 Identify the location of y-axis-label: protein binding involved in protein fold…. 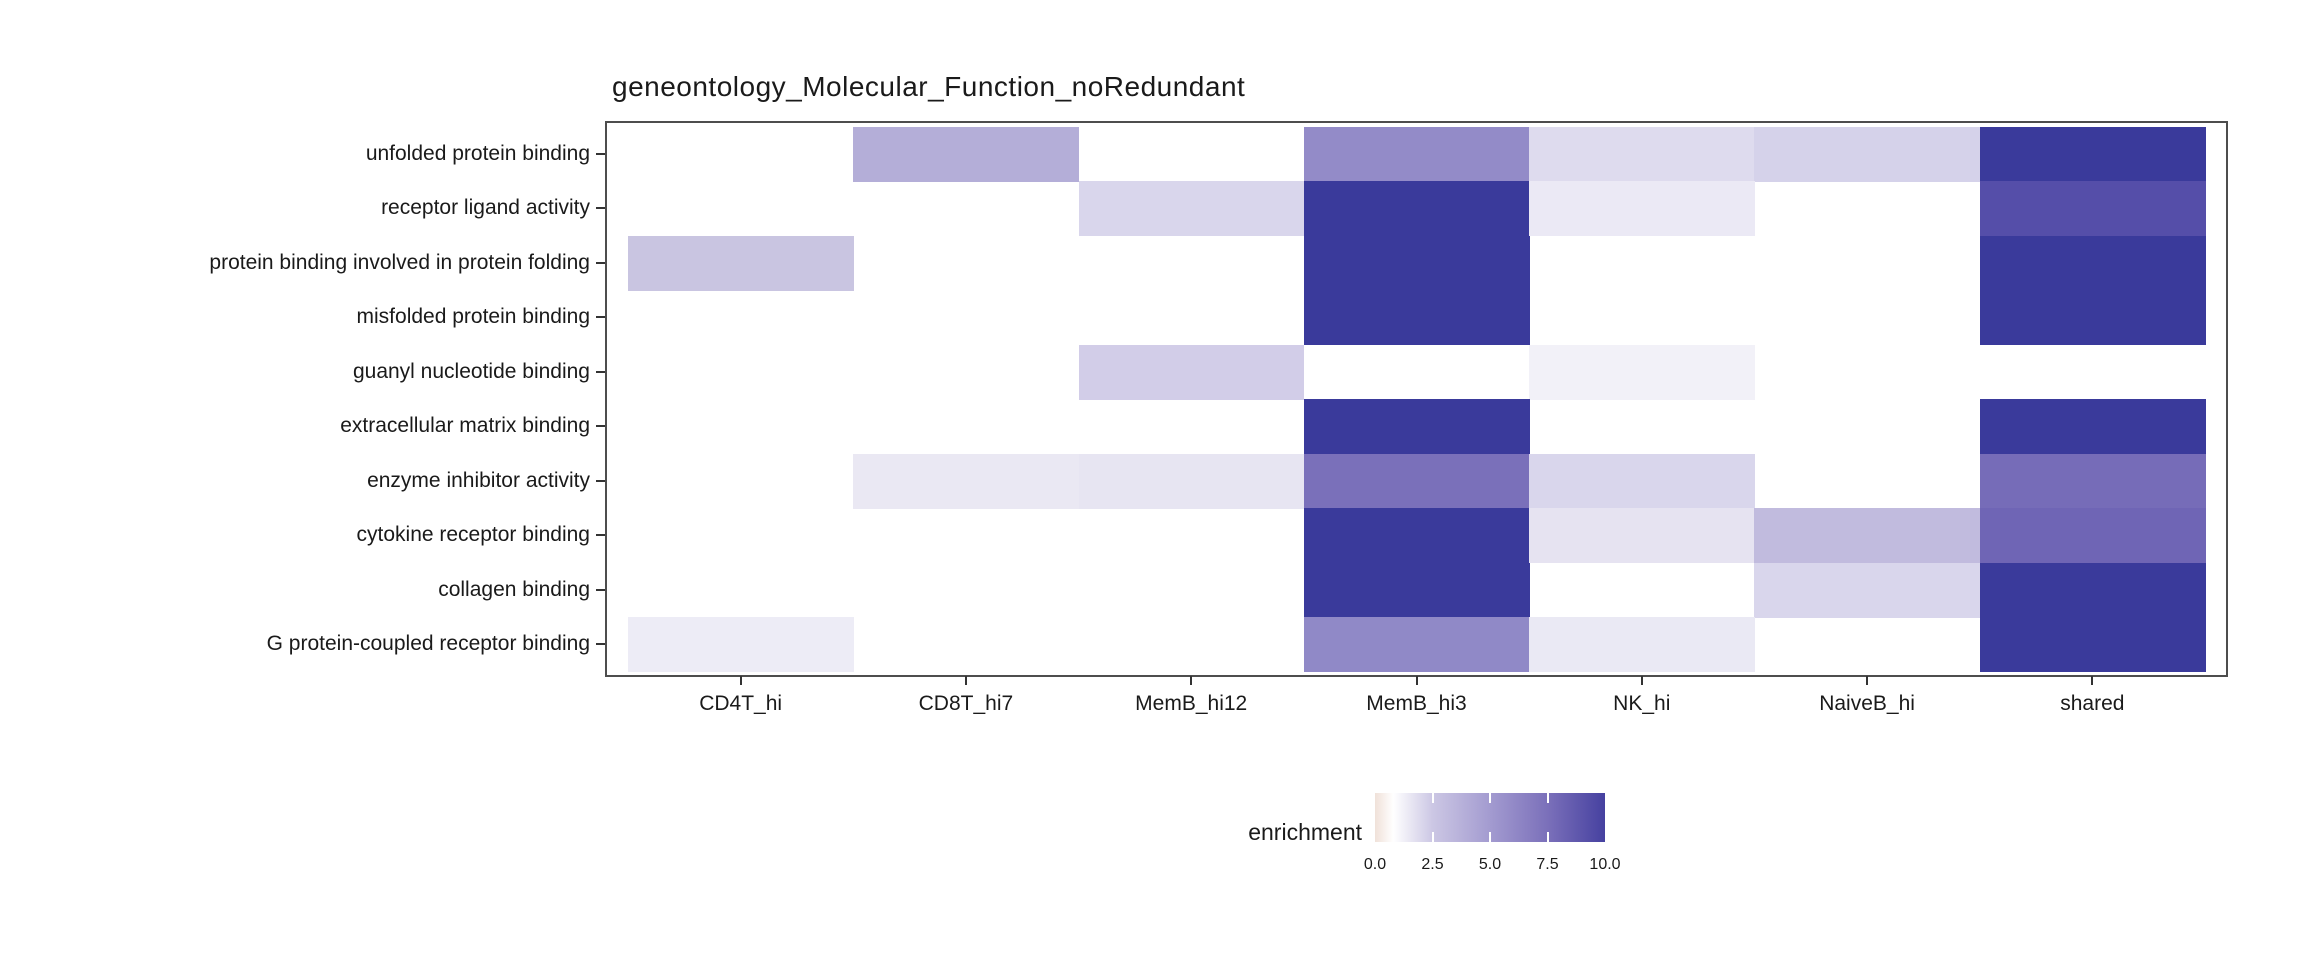
(399, 262).